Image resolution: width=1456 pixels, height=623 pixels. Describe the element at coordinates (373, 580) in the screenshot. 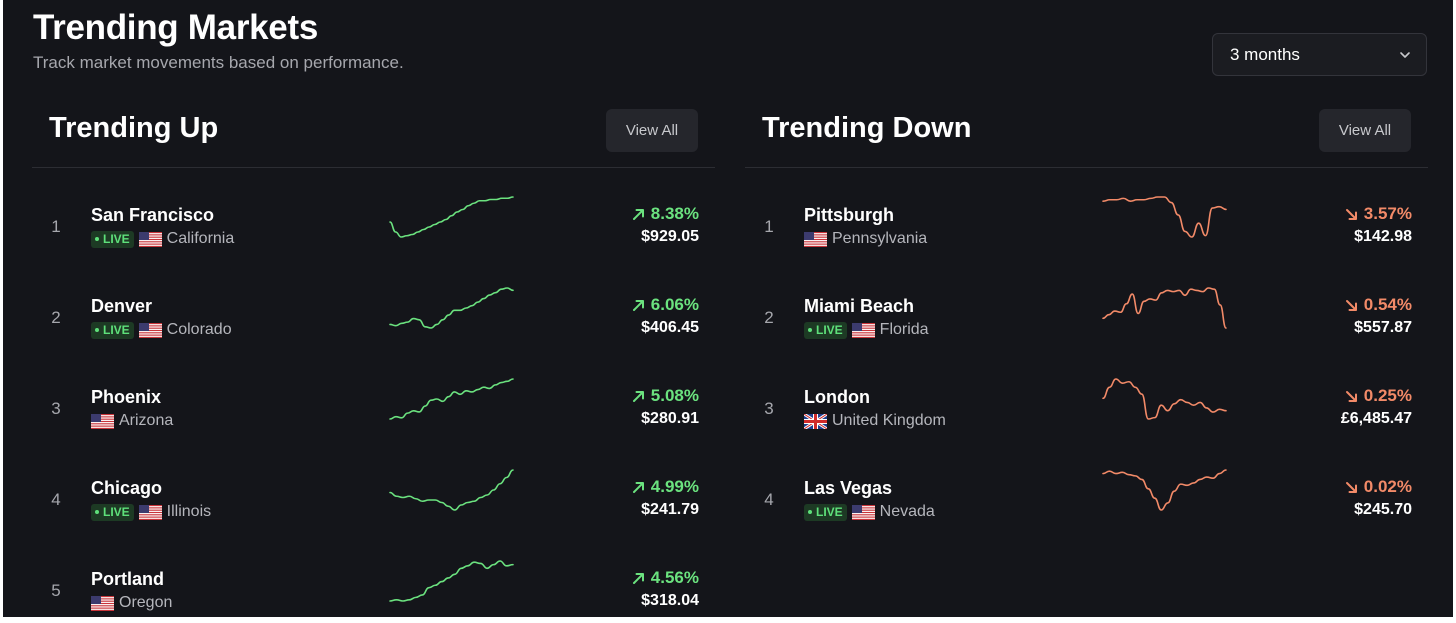

I see `market-row: 5 Portland Oregon 4.56% $318.04` at that location.